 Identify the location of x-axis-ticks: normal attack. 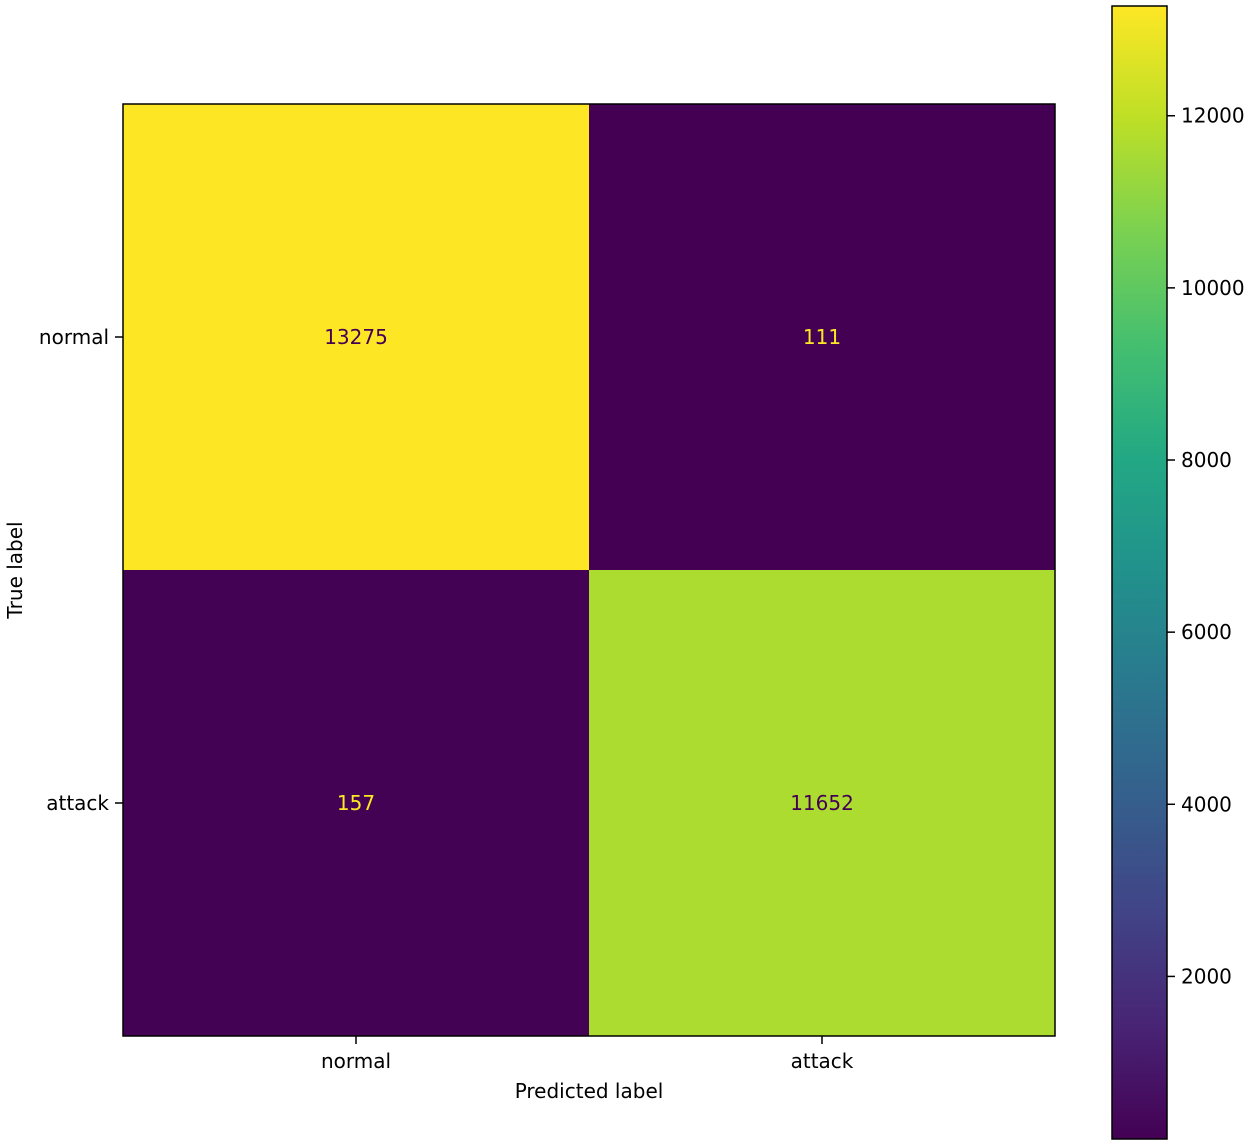
(587, 1054).